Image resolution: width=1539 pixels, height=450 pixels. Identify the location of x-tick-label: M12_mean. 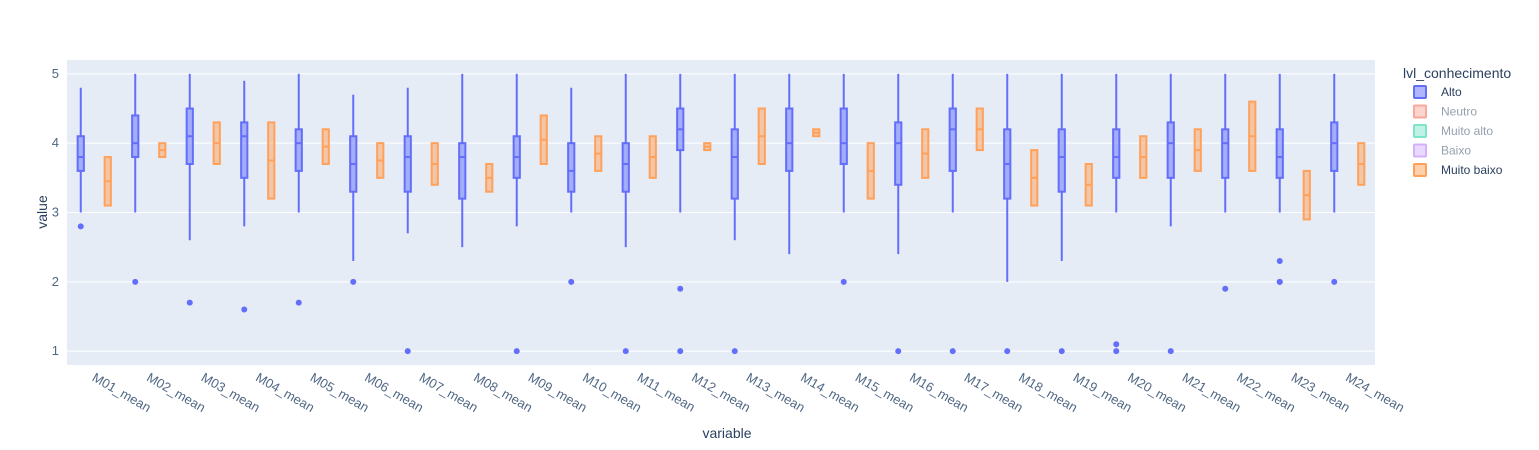
(721, 393).